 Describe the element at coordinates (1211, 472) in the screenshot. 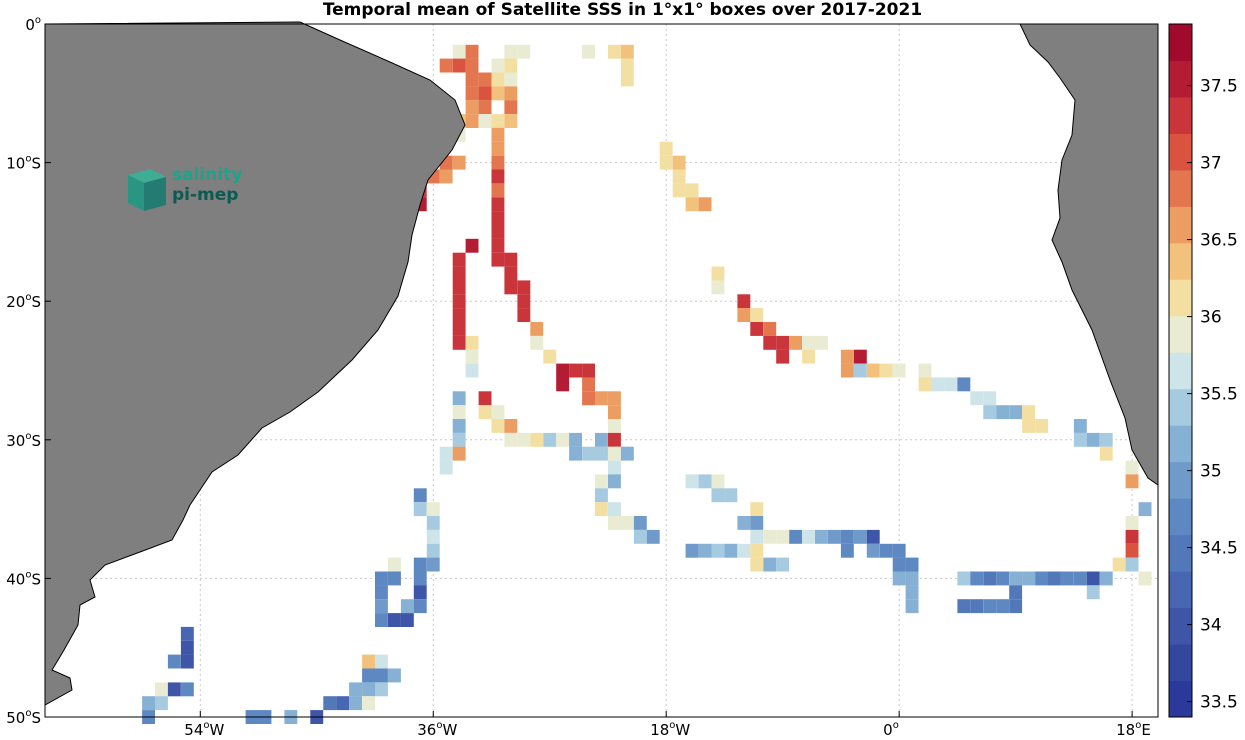

I see `colorbar-tick-label: 35` at that location.